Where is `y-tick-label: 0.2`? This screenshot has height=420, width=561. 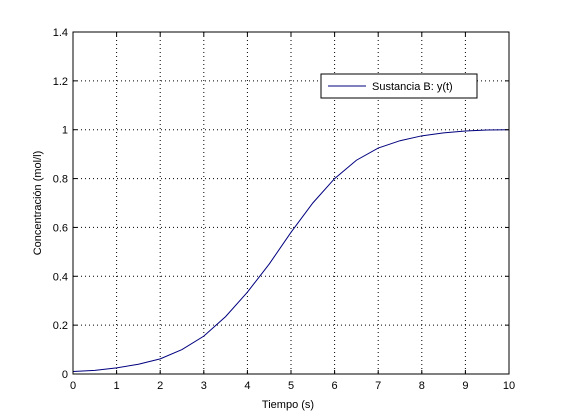 y-tick-label: 0.2 is located at coordinates (60, 326).